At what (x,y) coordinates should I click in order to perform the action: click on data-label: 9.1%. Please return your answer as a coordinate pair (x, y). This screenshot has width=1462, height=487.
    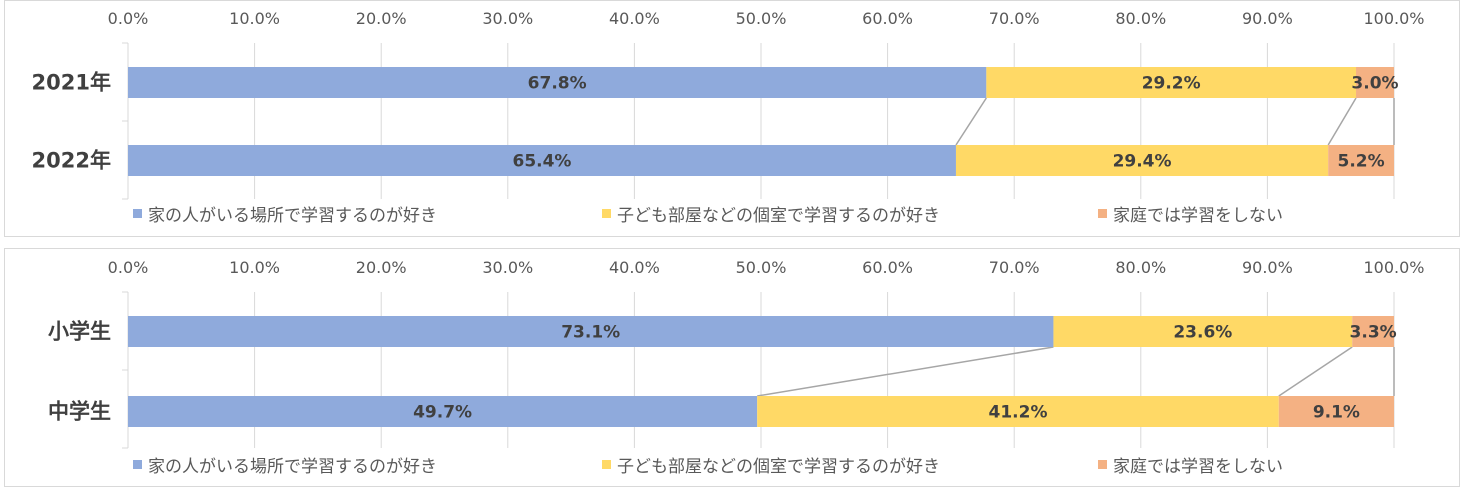
    Looking at the image, I should click on (1336, 413).